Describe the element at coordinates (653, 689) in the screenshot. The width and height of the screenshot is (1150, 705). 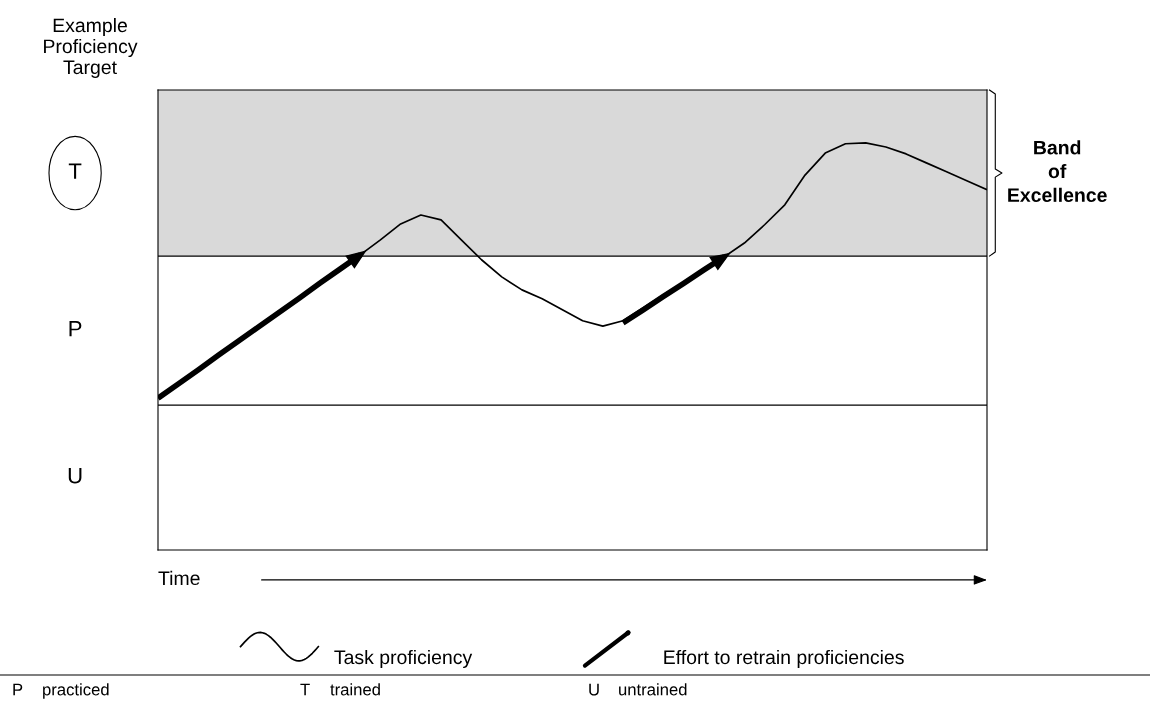
I see `text: untrained` at that location.